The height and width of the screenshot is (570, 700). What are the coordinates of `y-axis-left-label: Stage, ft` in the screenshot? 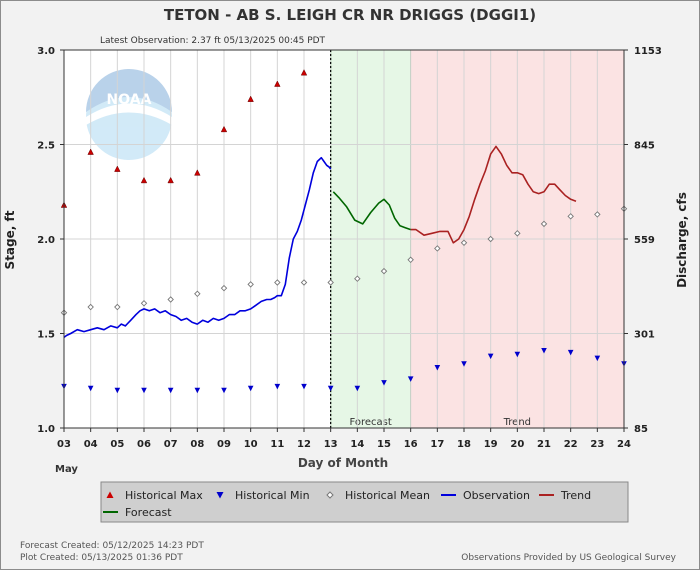 It's located at (10, 239).